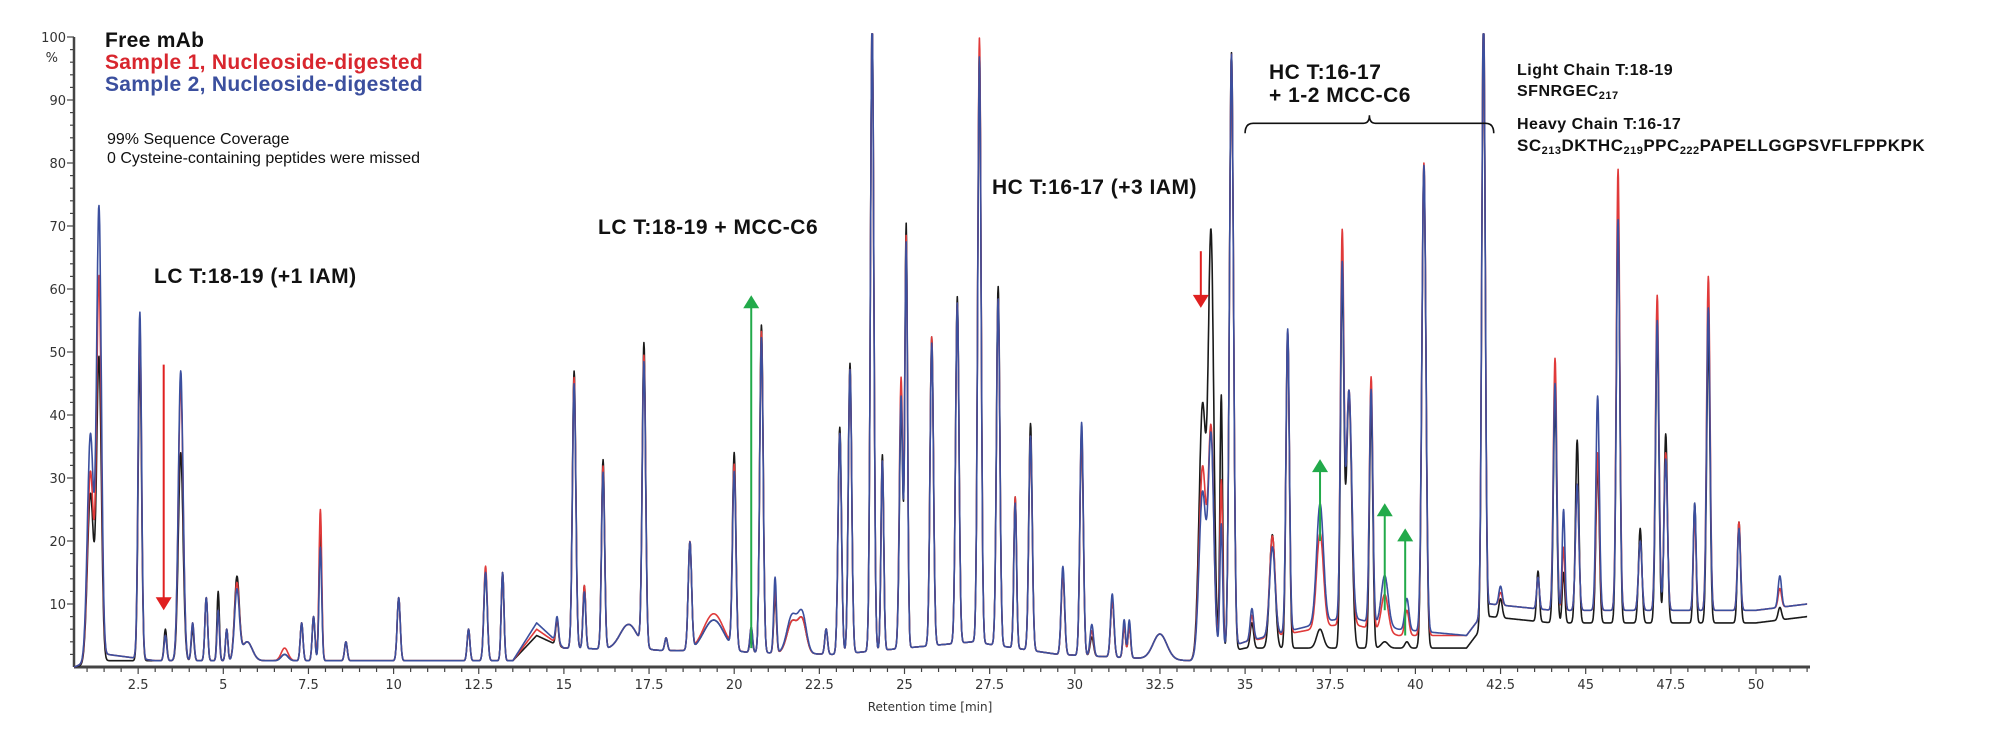 The image size is (2000, 739). Describe the element at coordinates (1330, 685) in the screenshot. I see `x-tick-label: 37.5` at that location.